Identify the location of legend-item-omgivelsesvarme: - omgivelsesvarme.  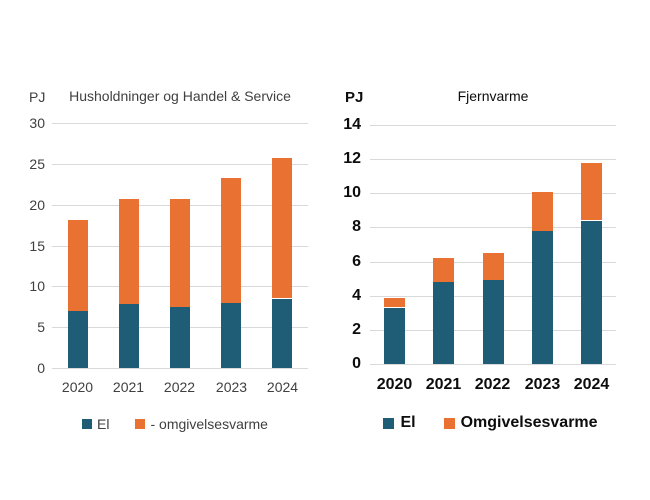
(201, 424).